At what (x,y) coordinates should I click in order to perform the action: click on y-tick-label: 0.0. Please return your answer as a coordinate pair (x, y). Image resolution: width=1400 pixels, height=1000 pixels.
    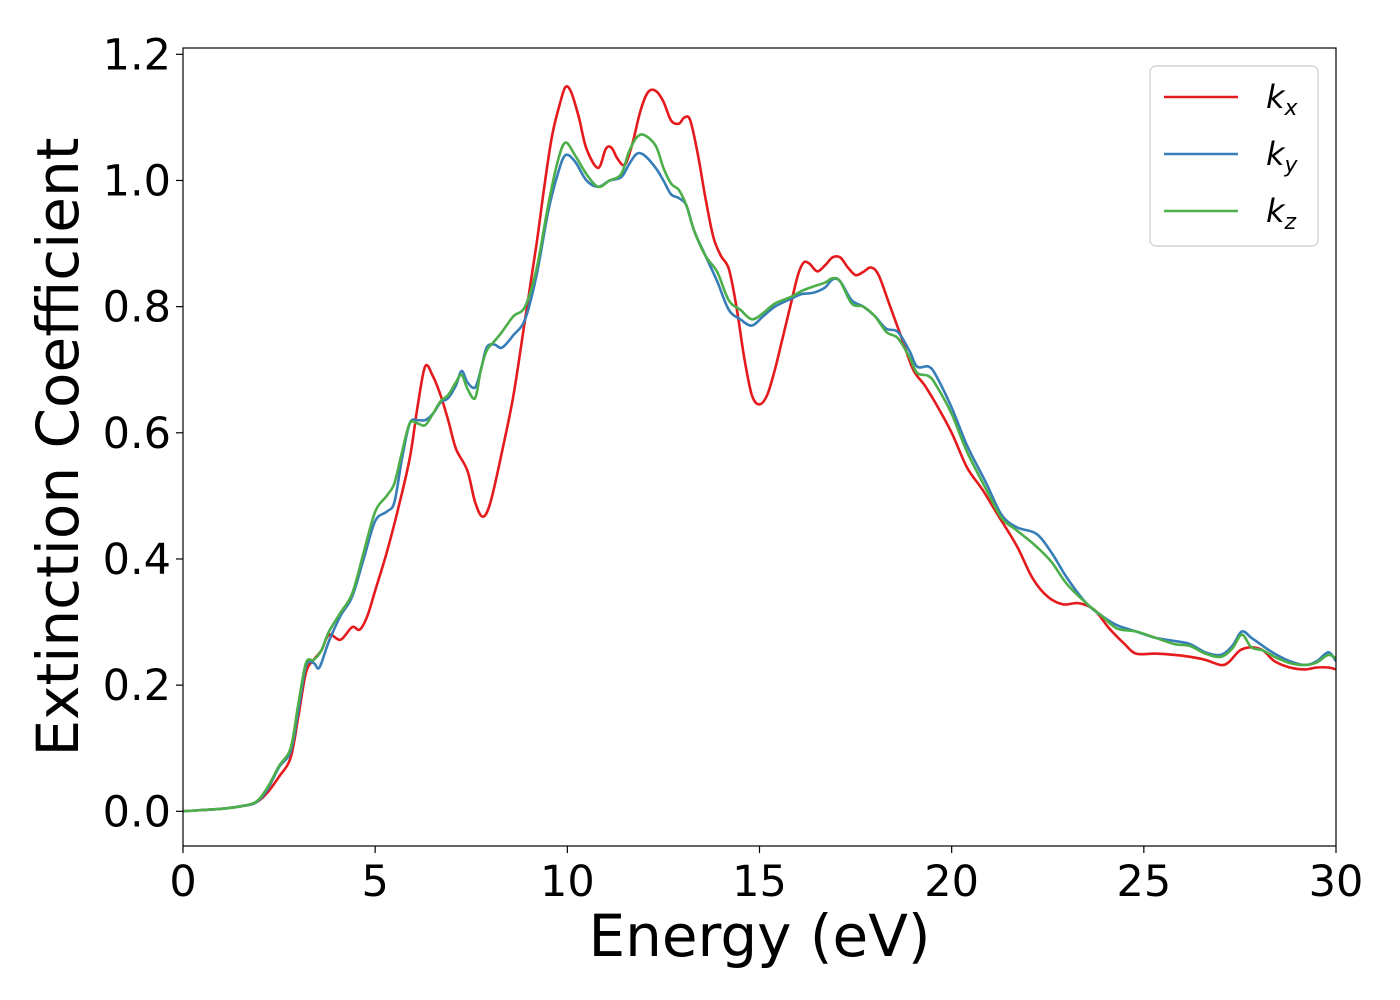
    Looking at the image, I should click on (137, 812).